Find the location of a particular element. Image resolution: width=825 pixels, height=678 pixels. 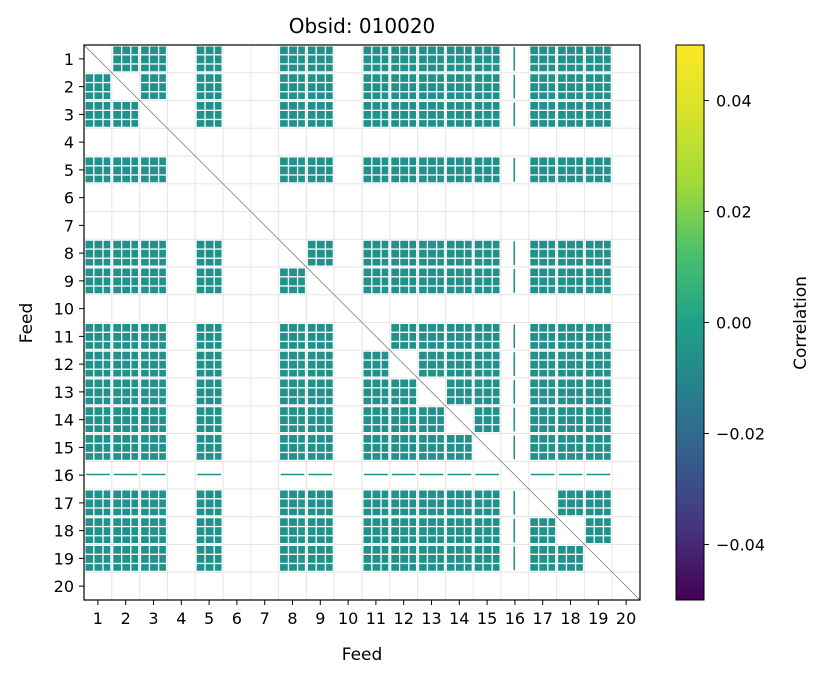

colorbar-tick-label: −0.04 is located at coordinates (740, 545).